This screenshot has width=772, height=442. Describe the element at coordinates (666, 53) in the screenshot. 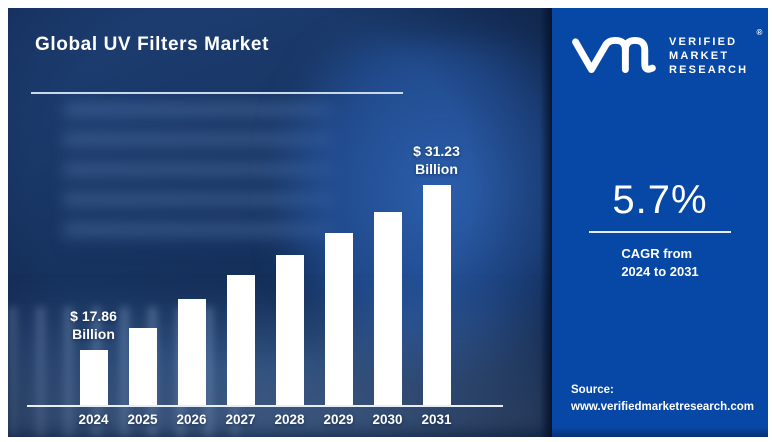

I see `vmr-logo: ® VERIFIED MARKET RESEARCH` at that location.